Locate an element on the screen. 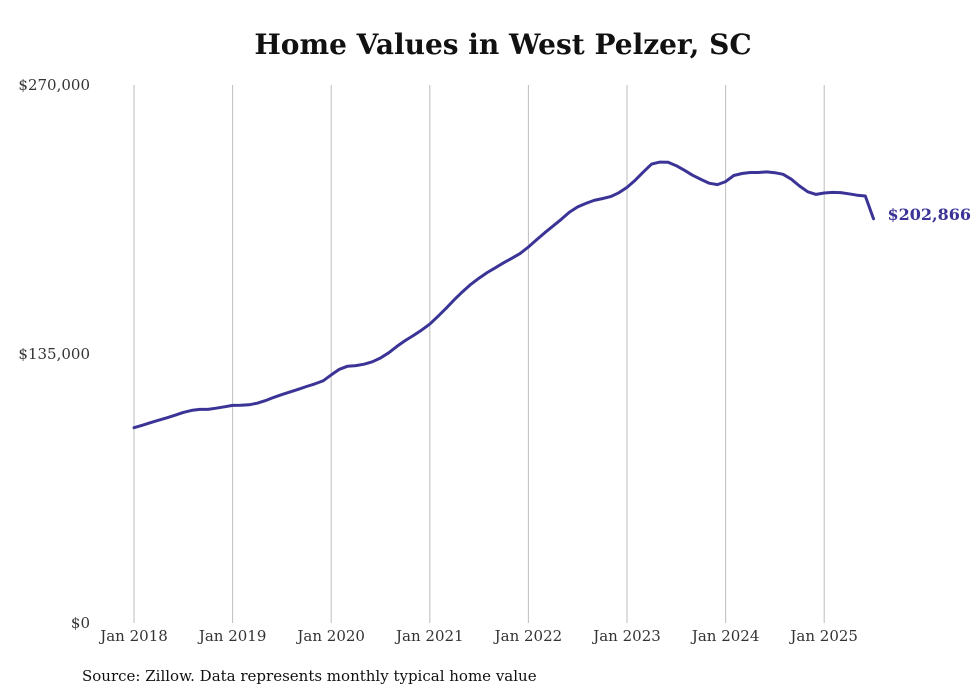  x-tick-label: Jan 2020 is located at coordinates (330, 636).